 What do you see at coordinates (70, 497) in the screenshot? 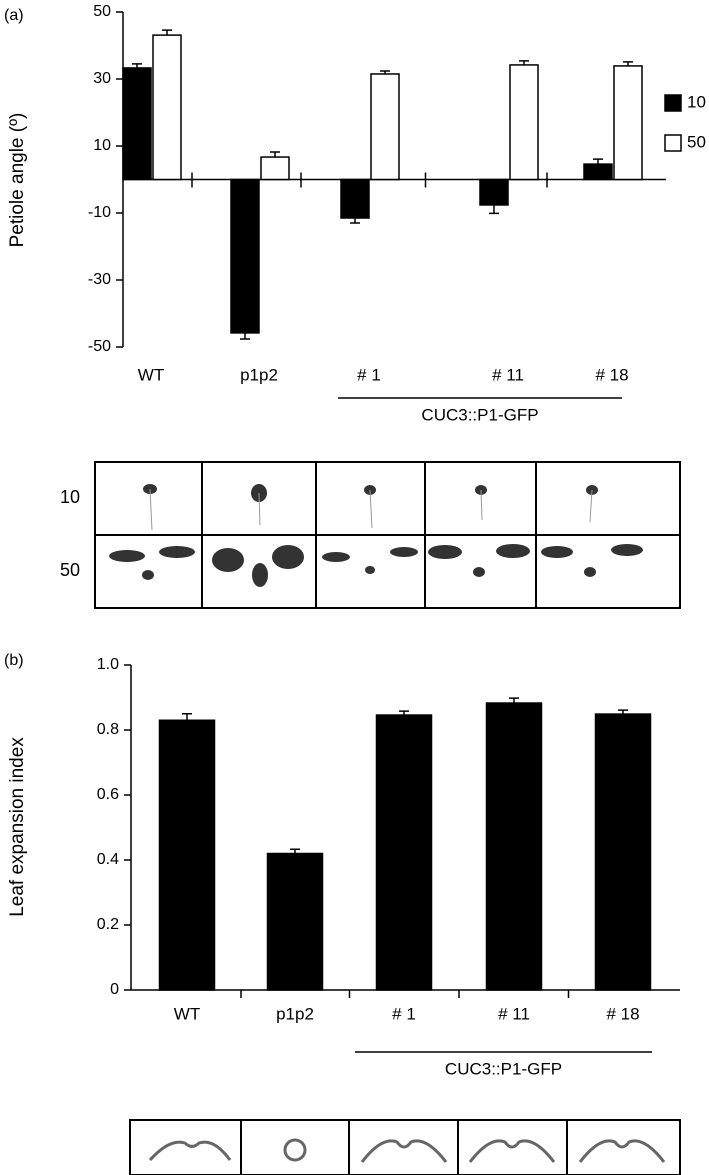
I see `photo-row-label: 10` at bounding box center [70, 497].